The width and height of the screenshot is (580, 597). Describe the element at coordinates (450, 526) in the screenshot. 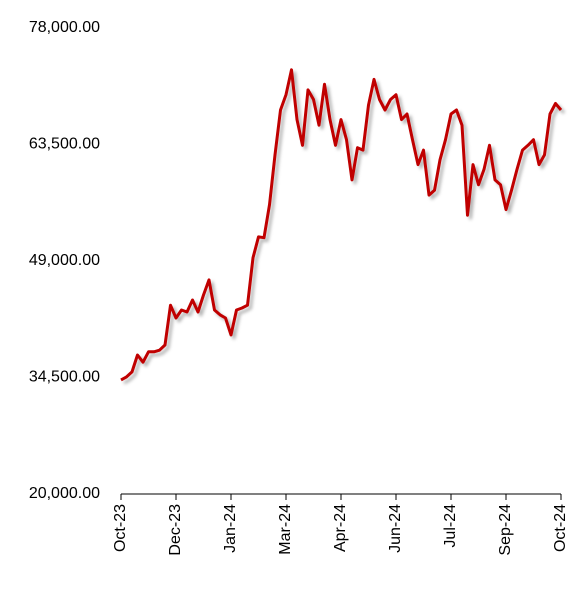

I see `x-tick-label: Jul-24` at that location.